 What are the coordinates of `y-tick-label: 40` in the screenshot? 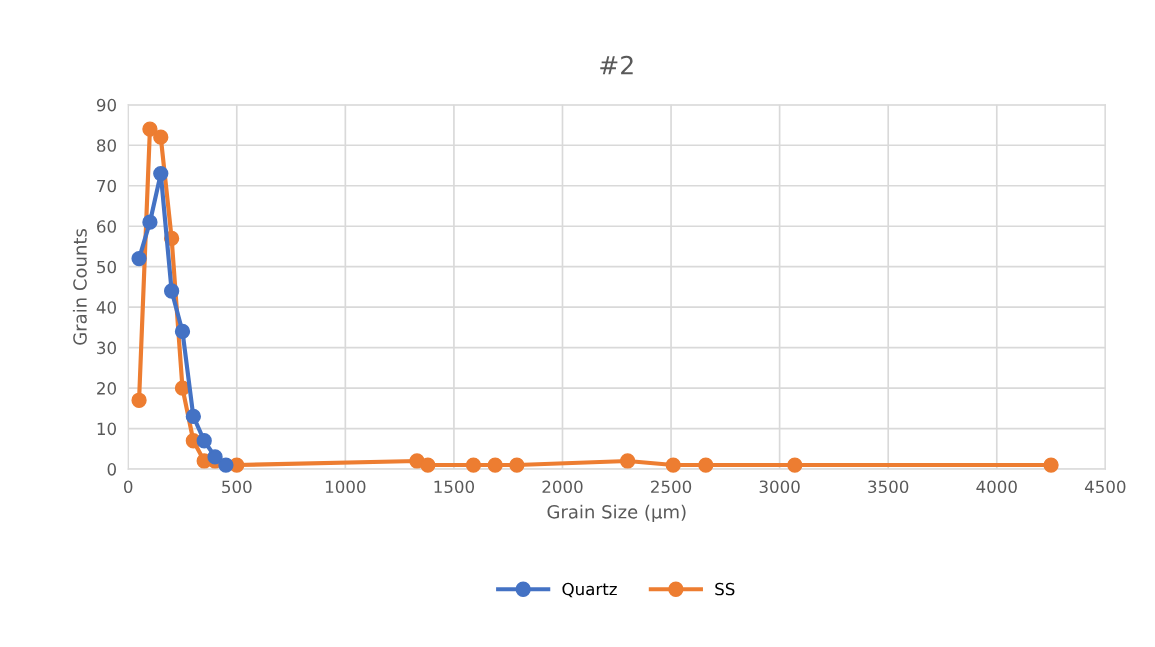 It's located at (106, 307).